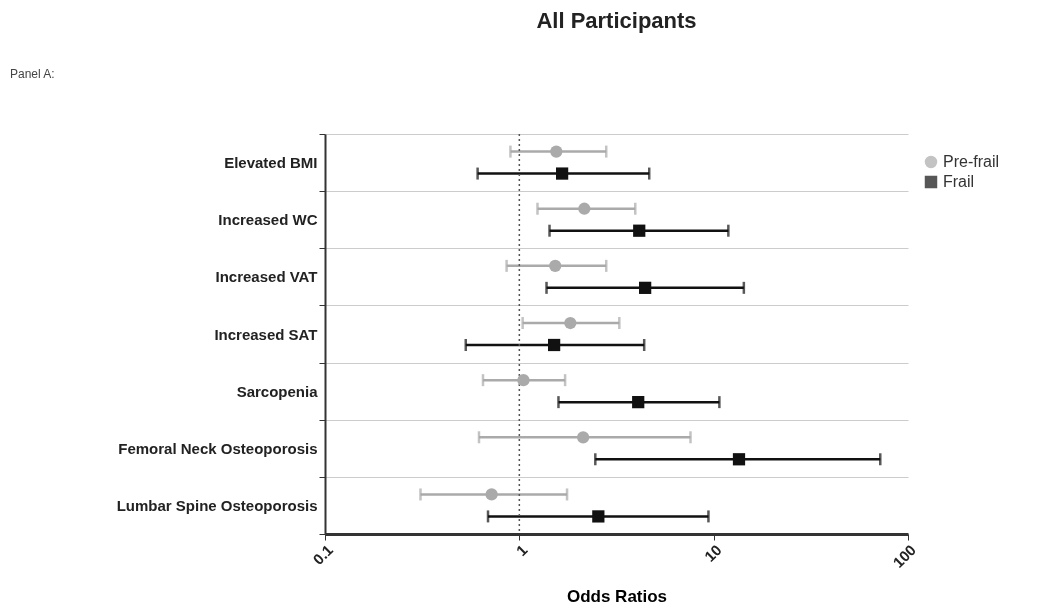 The image size is (1056, 611). I want to click on x-tick-label: 0.1, so click(323, 554).